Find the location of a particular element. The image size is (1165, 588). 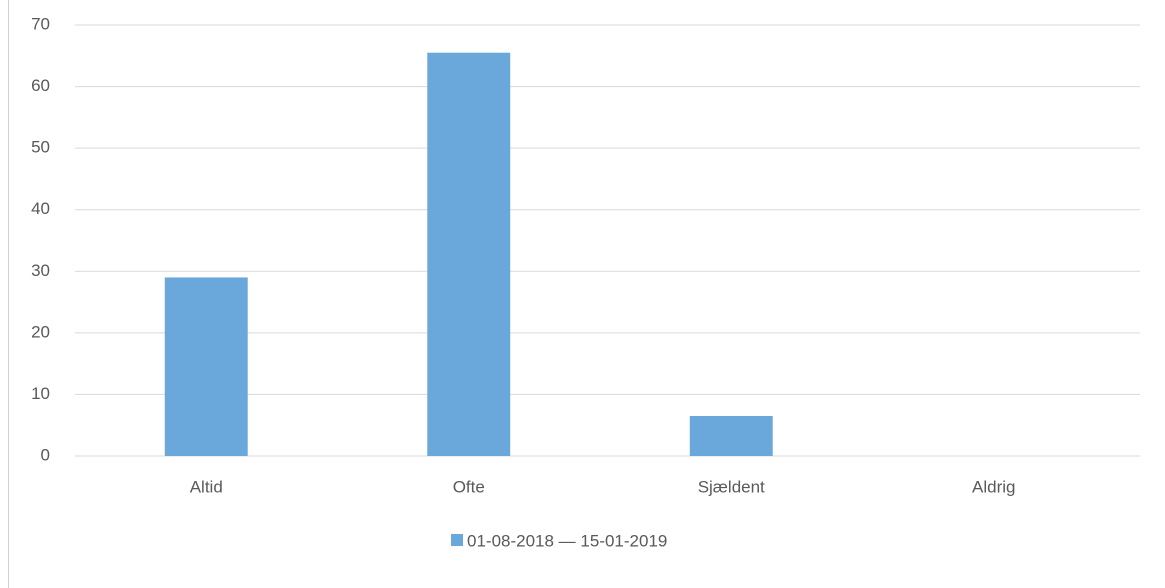

y-tick-label: 10 is located at coordinates (40, 393).